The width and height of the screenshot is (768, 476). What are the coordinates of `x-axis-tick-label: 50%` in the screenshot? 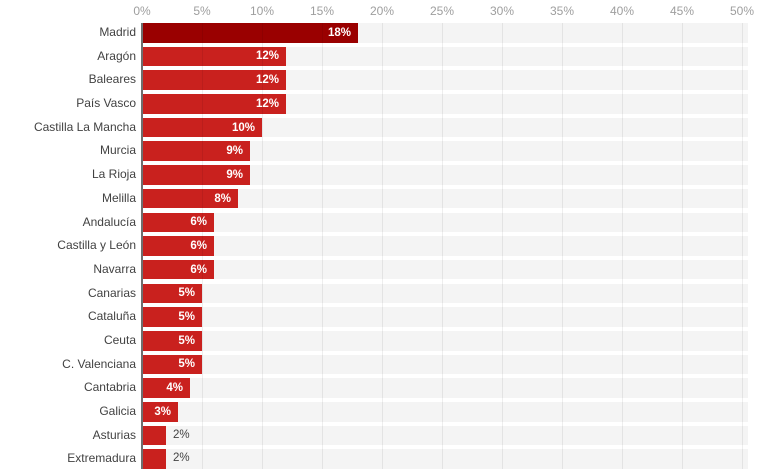 It's located at (742, 11).